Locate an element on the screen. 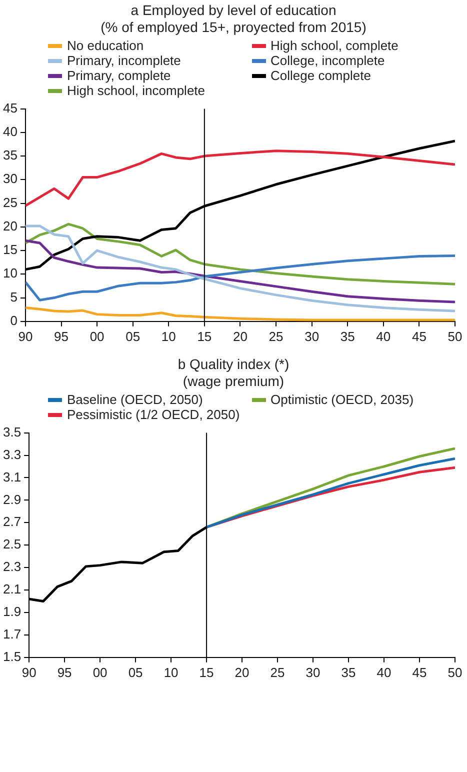  legend-label: No education is located at coordinates (105, 45).